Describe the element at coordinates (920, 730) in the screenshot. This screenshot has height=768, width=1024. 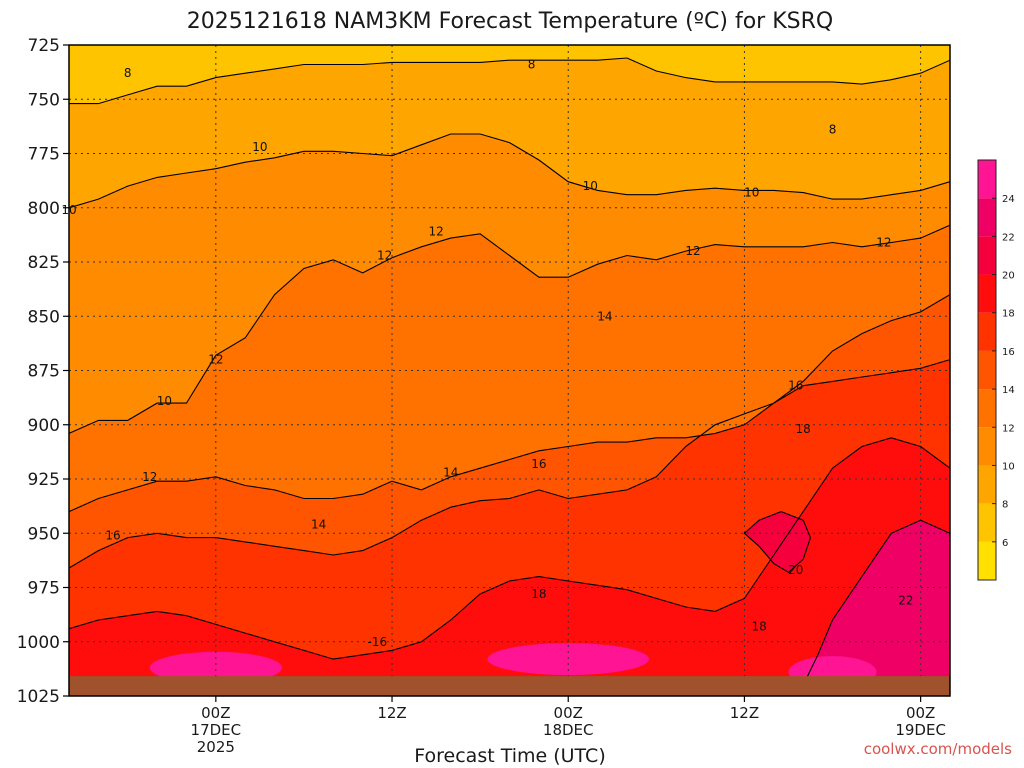
I see `x-tick-label: 19DEC` at that location.